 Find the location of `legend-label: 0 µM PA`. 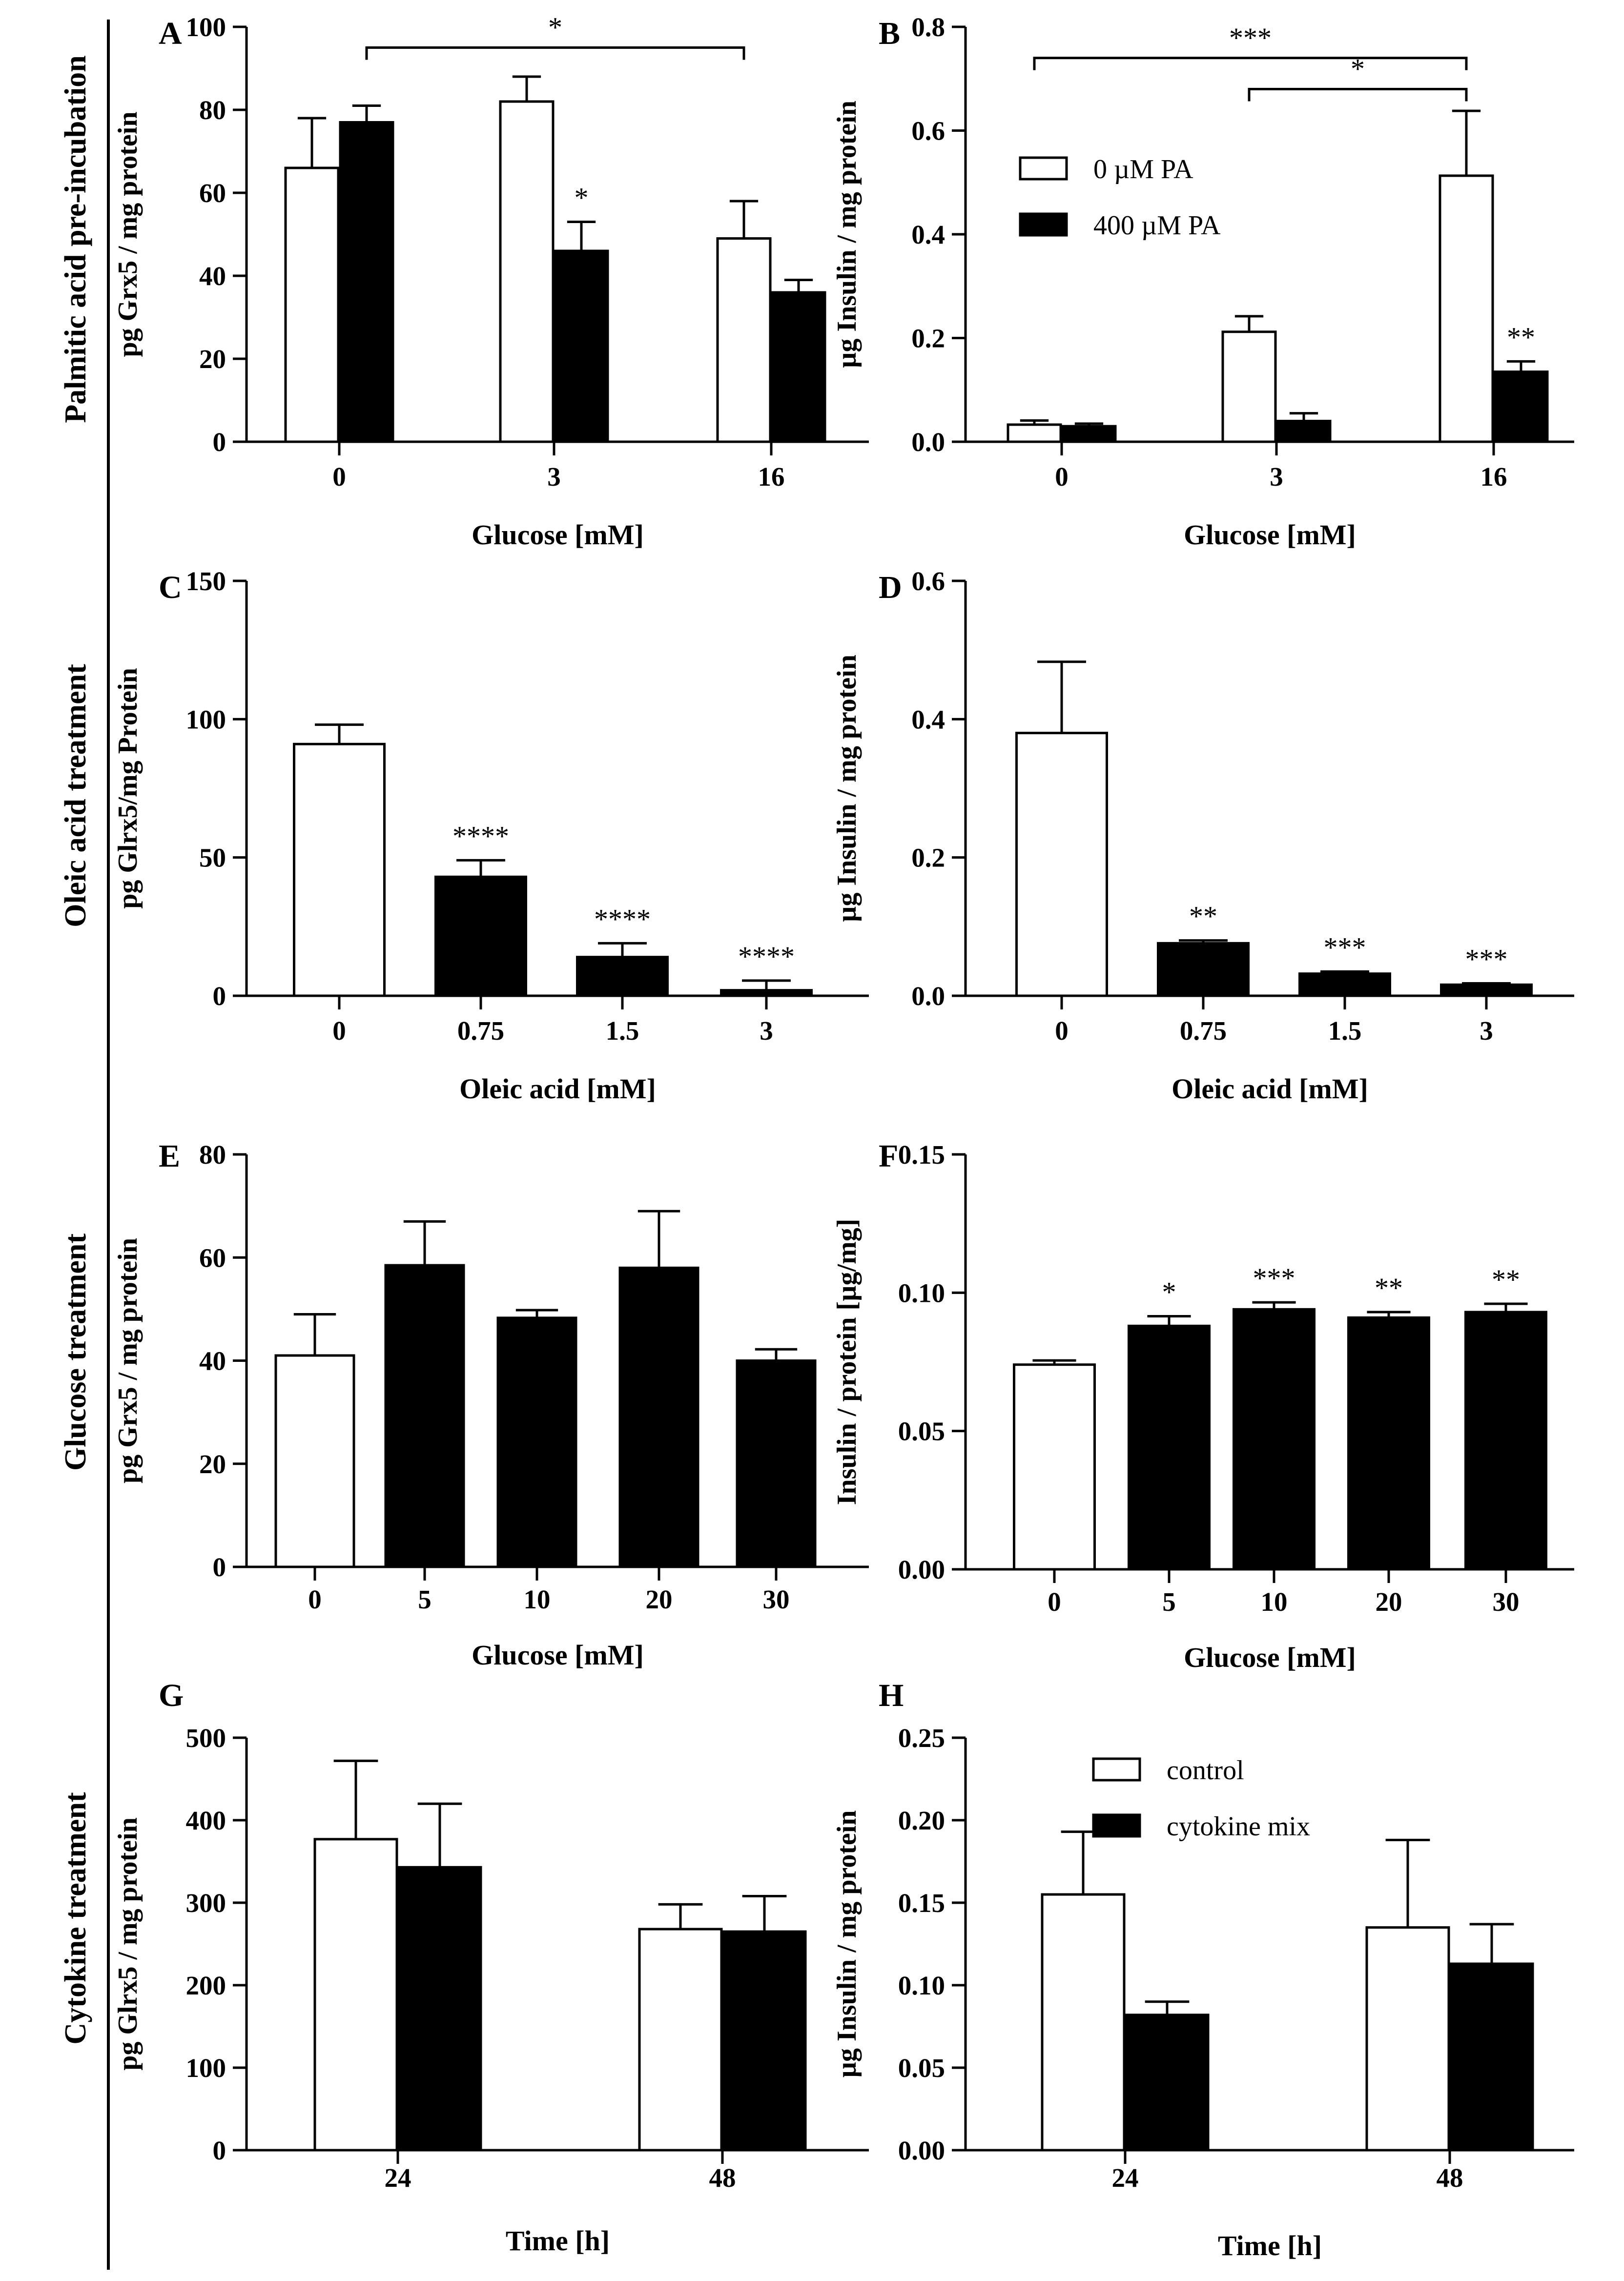

legend-label: 0 µM PA is located at coordinates (1143, 169).